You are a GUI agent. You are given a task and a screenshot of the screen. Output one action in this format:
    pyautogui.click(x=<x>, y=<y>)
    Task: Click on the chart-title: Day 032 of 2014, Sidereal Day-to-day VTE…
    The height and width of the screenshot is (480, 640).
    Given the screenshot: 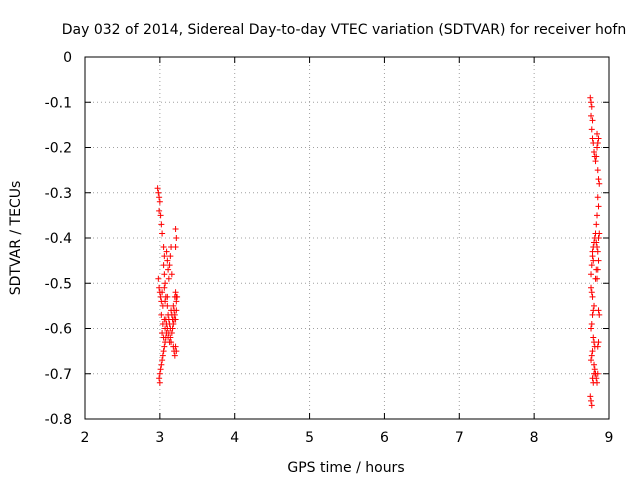 What is the action you would take?
    pyautogui.click(x=344, y=30)
    